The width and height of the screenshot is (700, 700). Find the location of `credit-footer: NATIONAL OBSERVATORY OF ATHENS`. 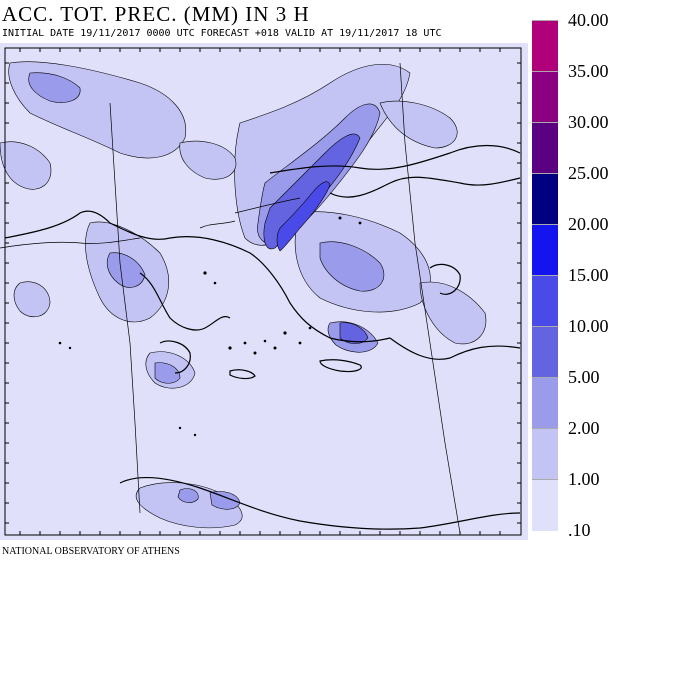

credit-footer: NATIONAL OBSERVATORY OF ATHENS is located at coordinates (91, 551).